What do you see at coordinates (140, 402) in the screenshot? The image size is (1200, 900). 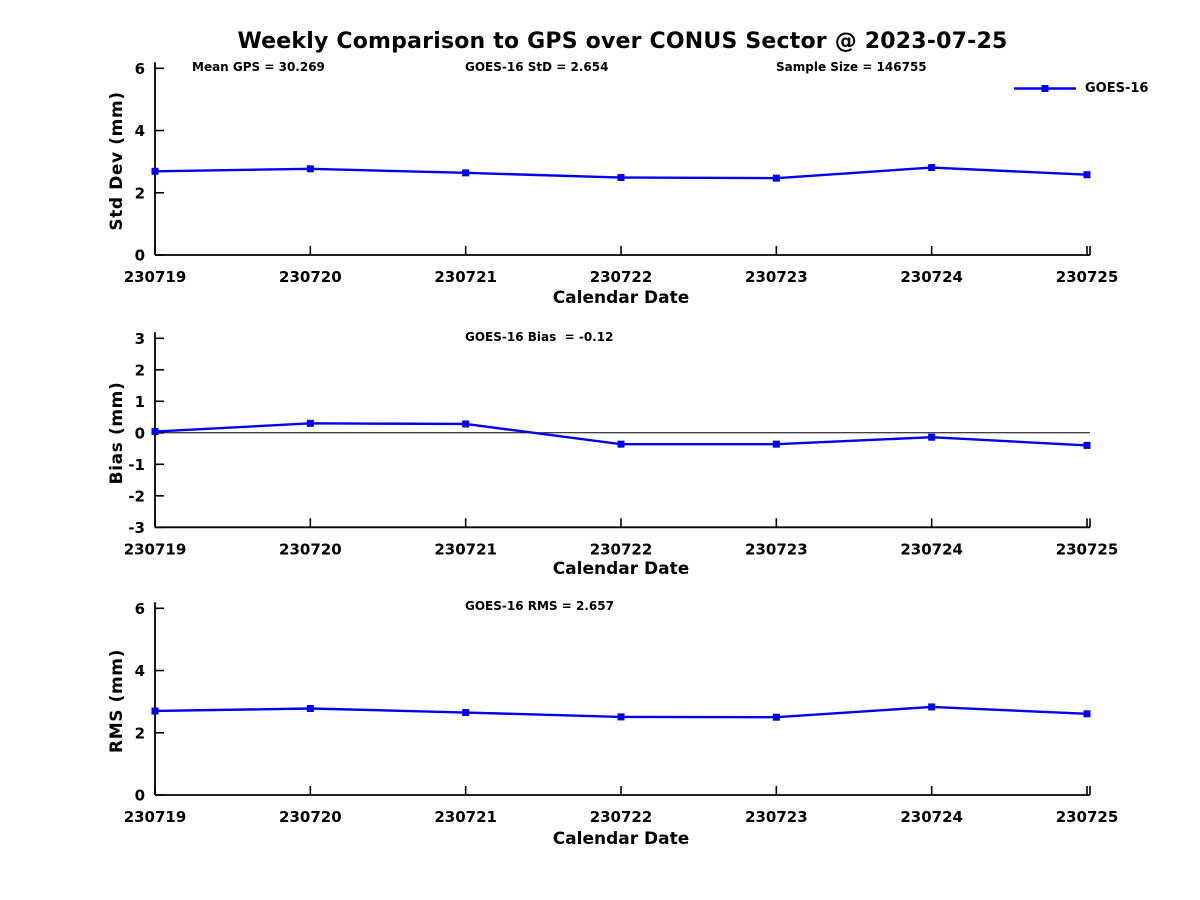 I see `y-tick-label: 1` at bounding box center [140, 402].